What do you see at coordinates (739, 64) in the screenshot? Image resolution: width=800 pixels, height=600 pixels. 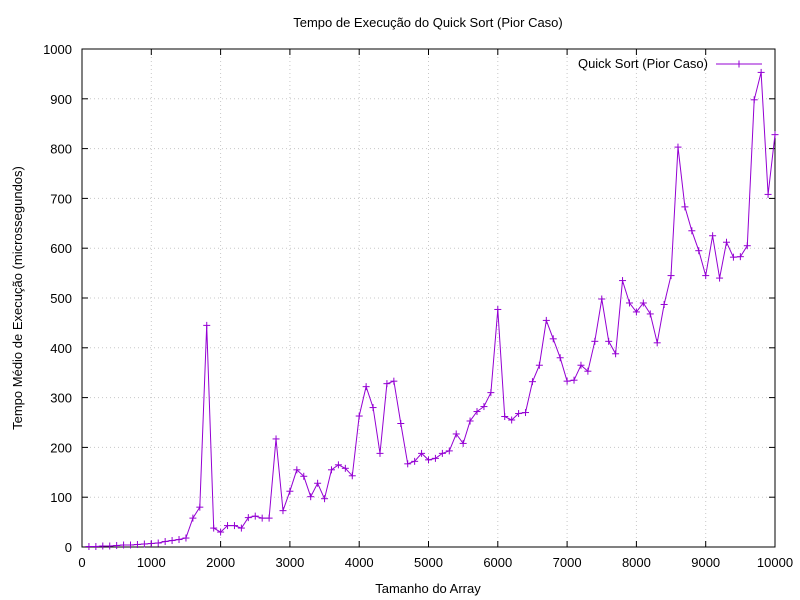 I see `legend-marker-quick-sort` at bounding box center [739, 64].